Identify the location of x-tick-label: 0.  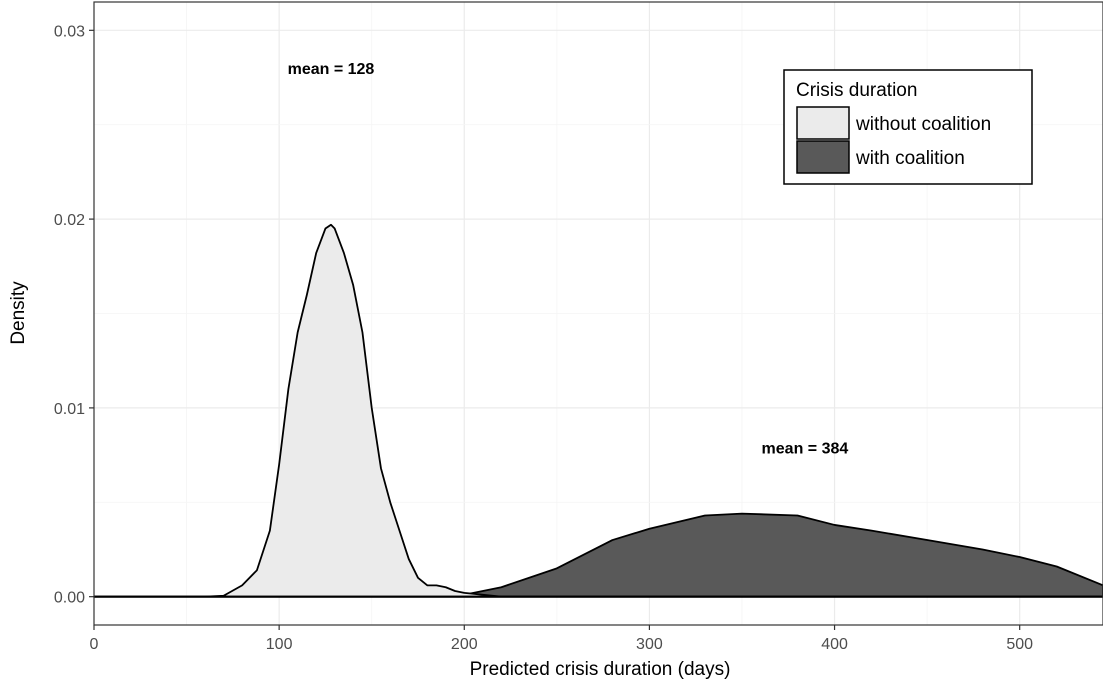
(94, 644).